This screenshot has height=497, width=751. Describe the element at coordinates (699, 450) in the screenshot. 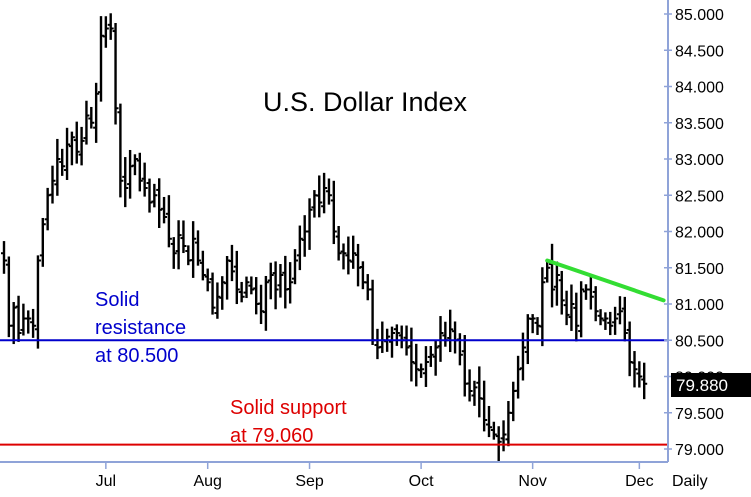

I see `y-tick-label: 79.000` at that location.